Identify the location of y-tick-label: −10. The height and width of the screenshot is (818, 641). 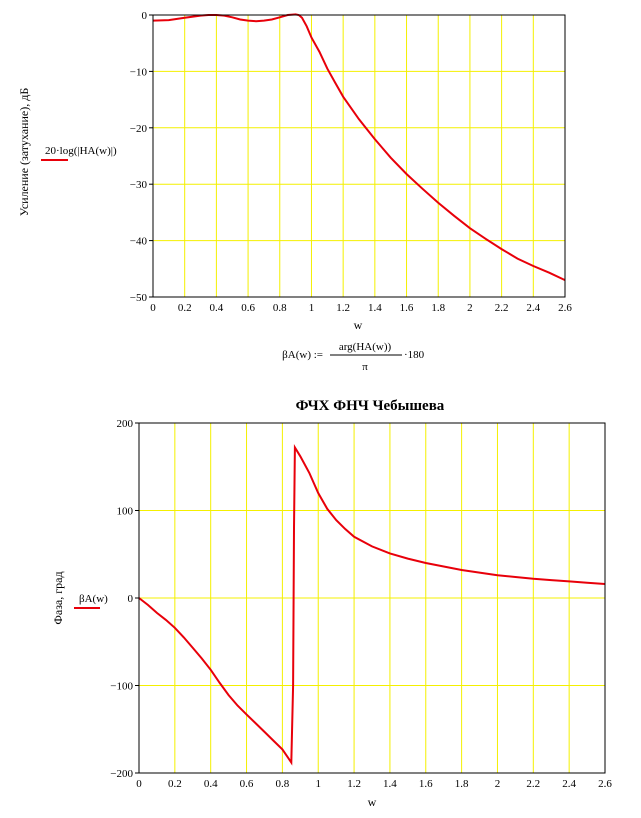
(139, 72).